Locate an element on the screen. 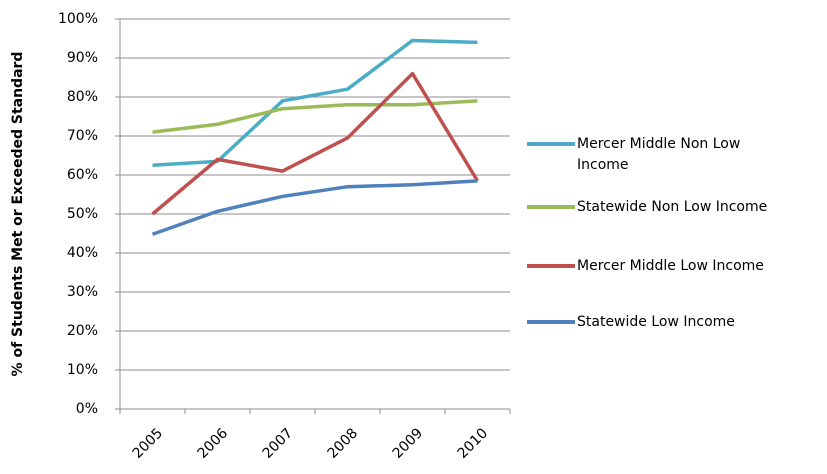  y-axis-title: % of Students Met or Exceeded Standard is located at coordinates (18, 214).